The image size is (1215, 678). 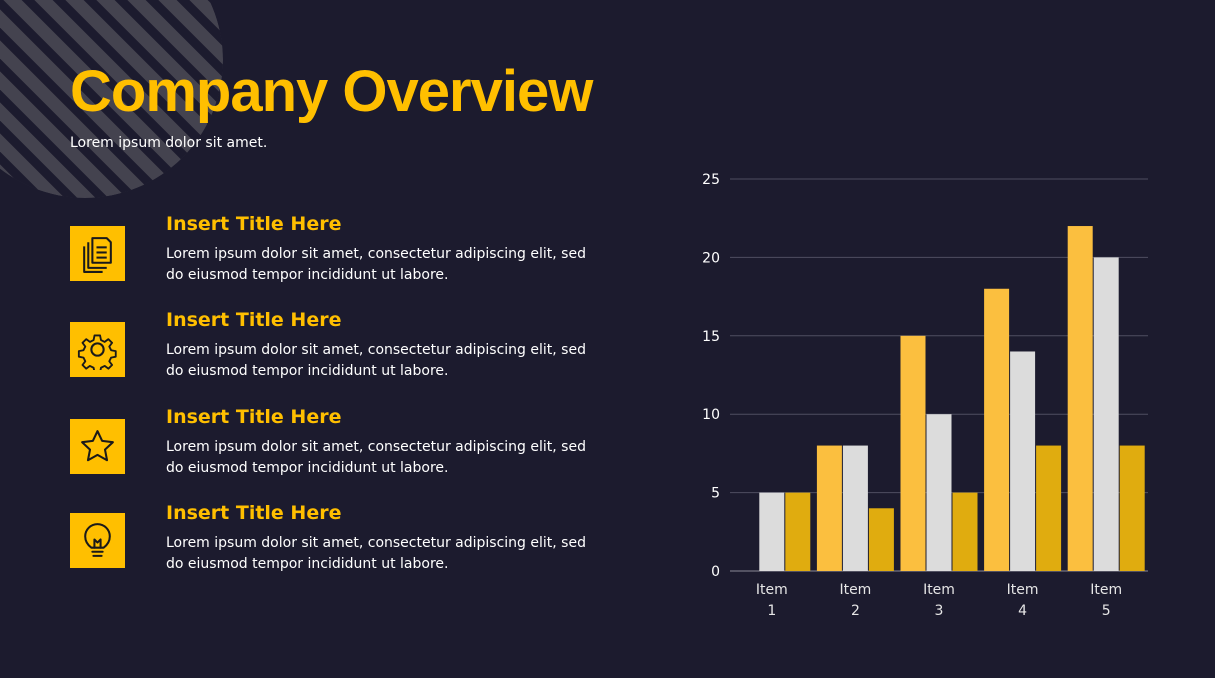 What do you see at coordinates (97, 446) in the screenshot?
I see `star-icon` at bounding box center [97, 446].